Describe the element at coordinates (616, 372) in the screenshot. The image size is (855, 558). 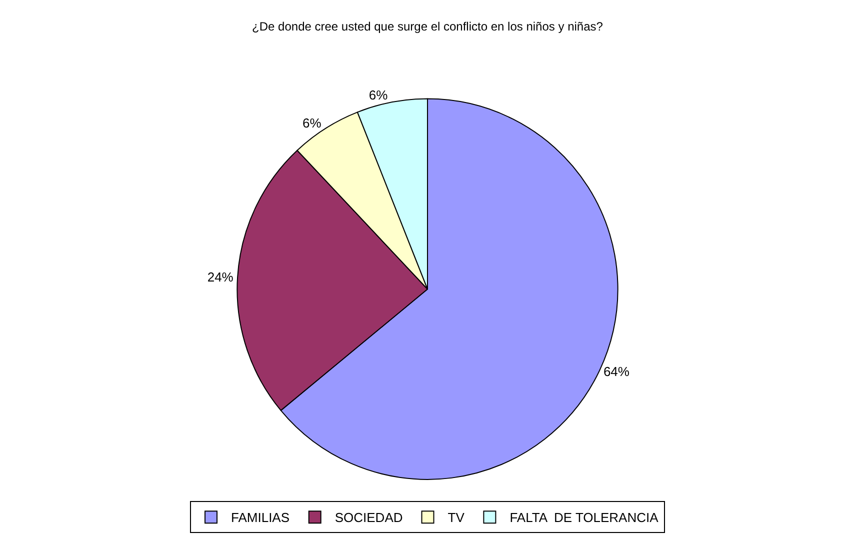
I see `data-label: 64%` at that location.